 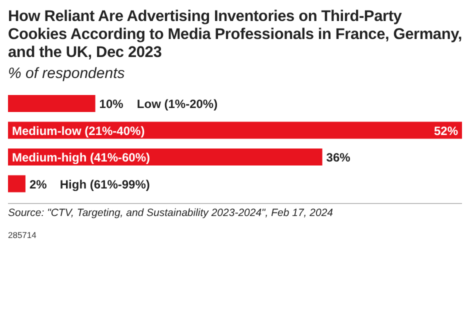 What do you see at coordinates (235, 211) in the screenshot?
I see `source-note: Source: "CTV, Targeting, and Sustainability 2023-2024", Feb 17, 2024` at bounding box center [235, 211].